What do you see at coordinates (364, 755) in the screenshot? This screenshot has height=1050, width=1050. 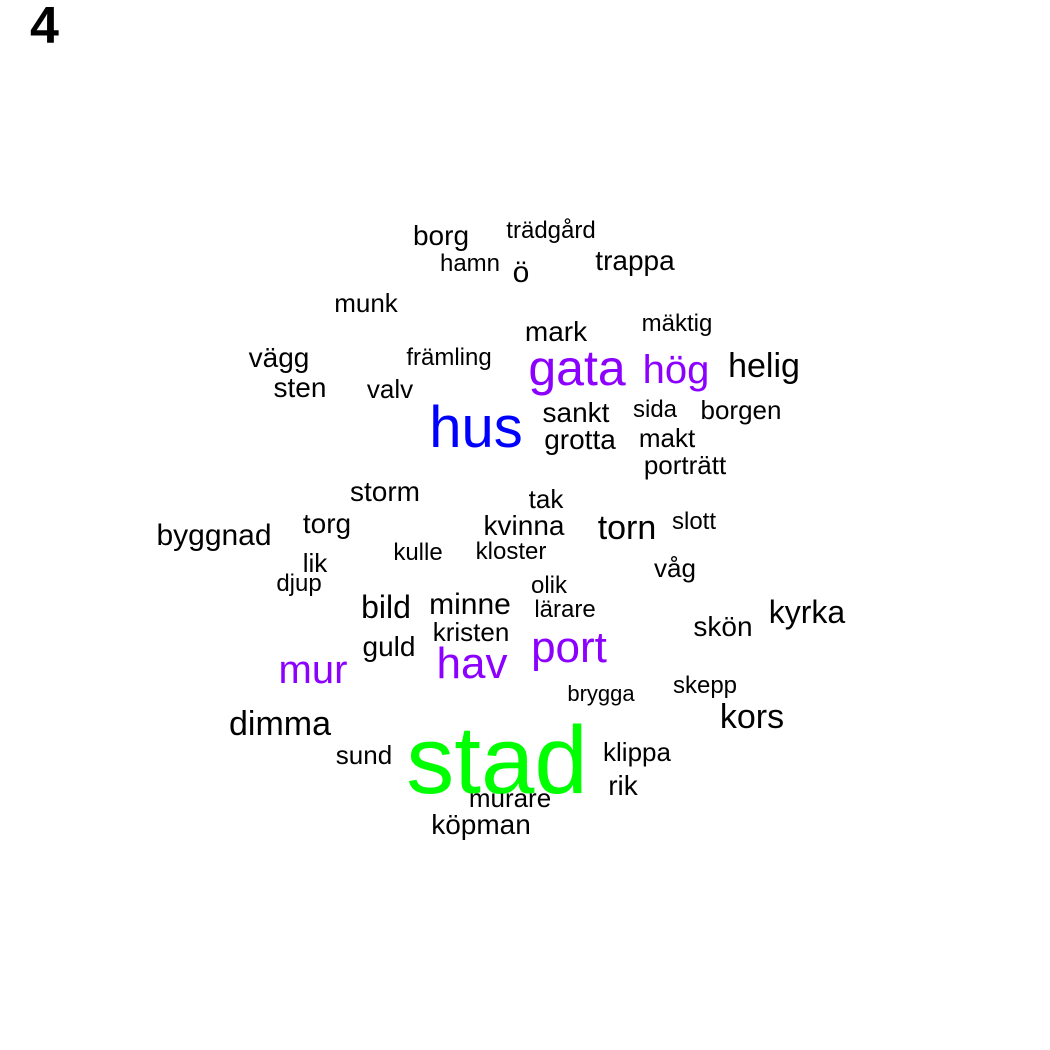 I see `cloud-word: sund` at bounding box center [364, 755].